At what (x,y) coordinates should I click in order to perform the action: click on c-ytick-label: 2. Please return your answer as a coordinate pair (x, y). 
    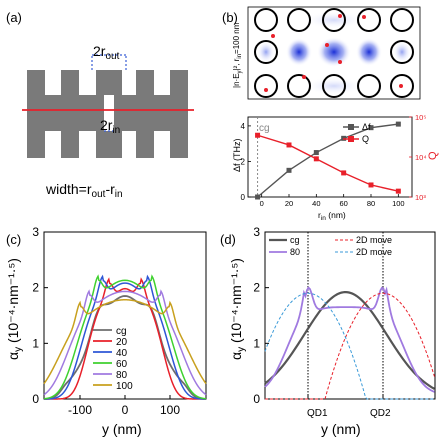
    Looking at the image, I should click on (35, 288).